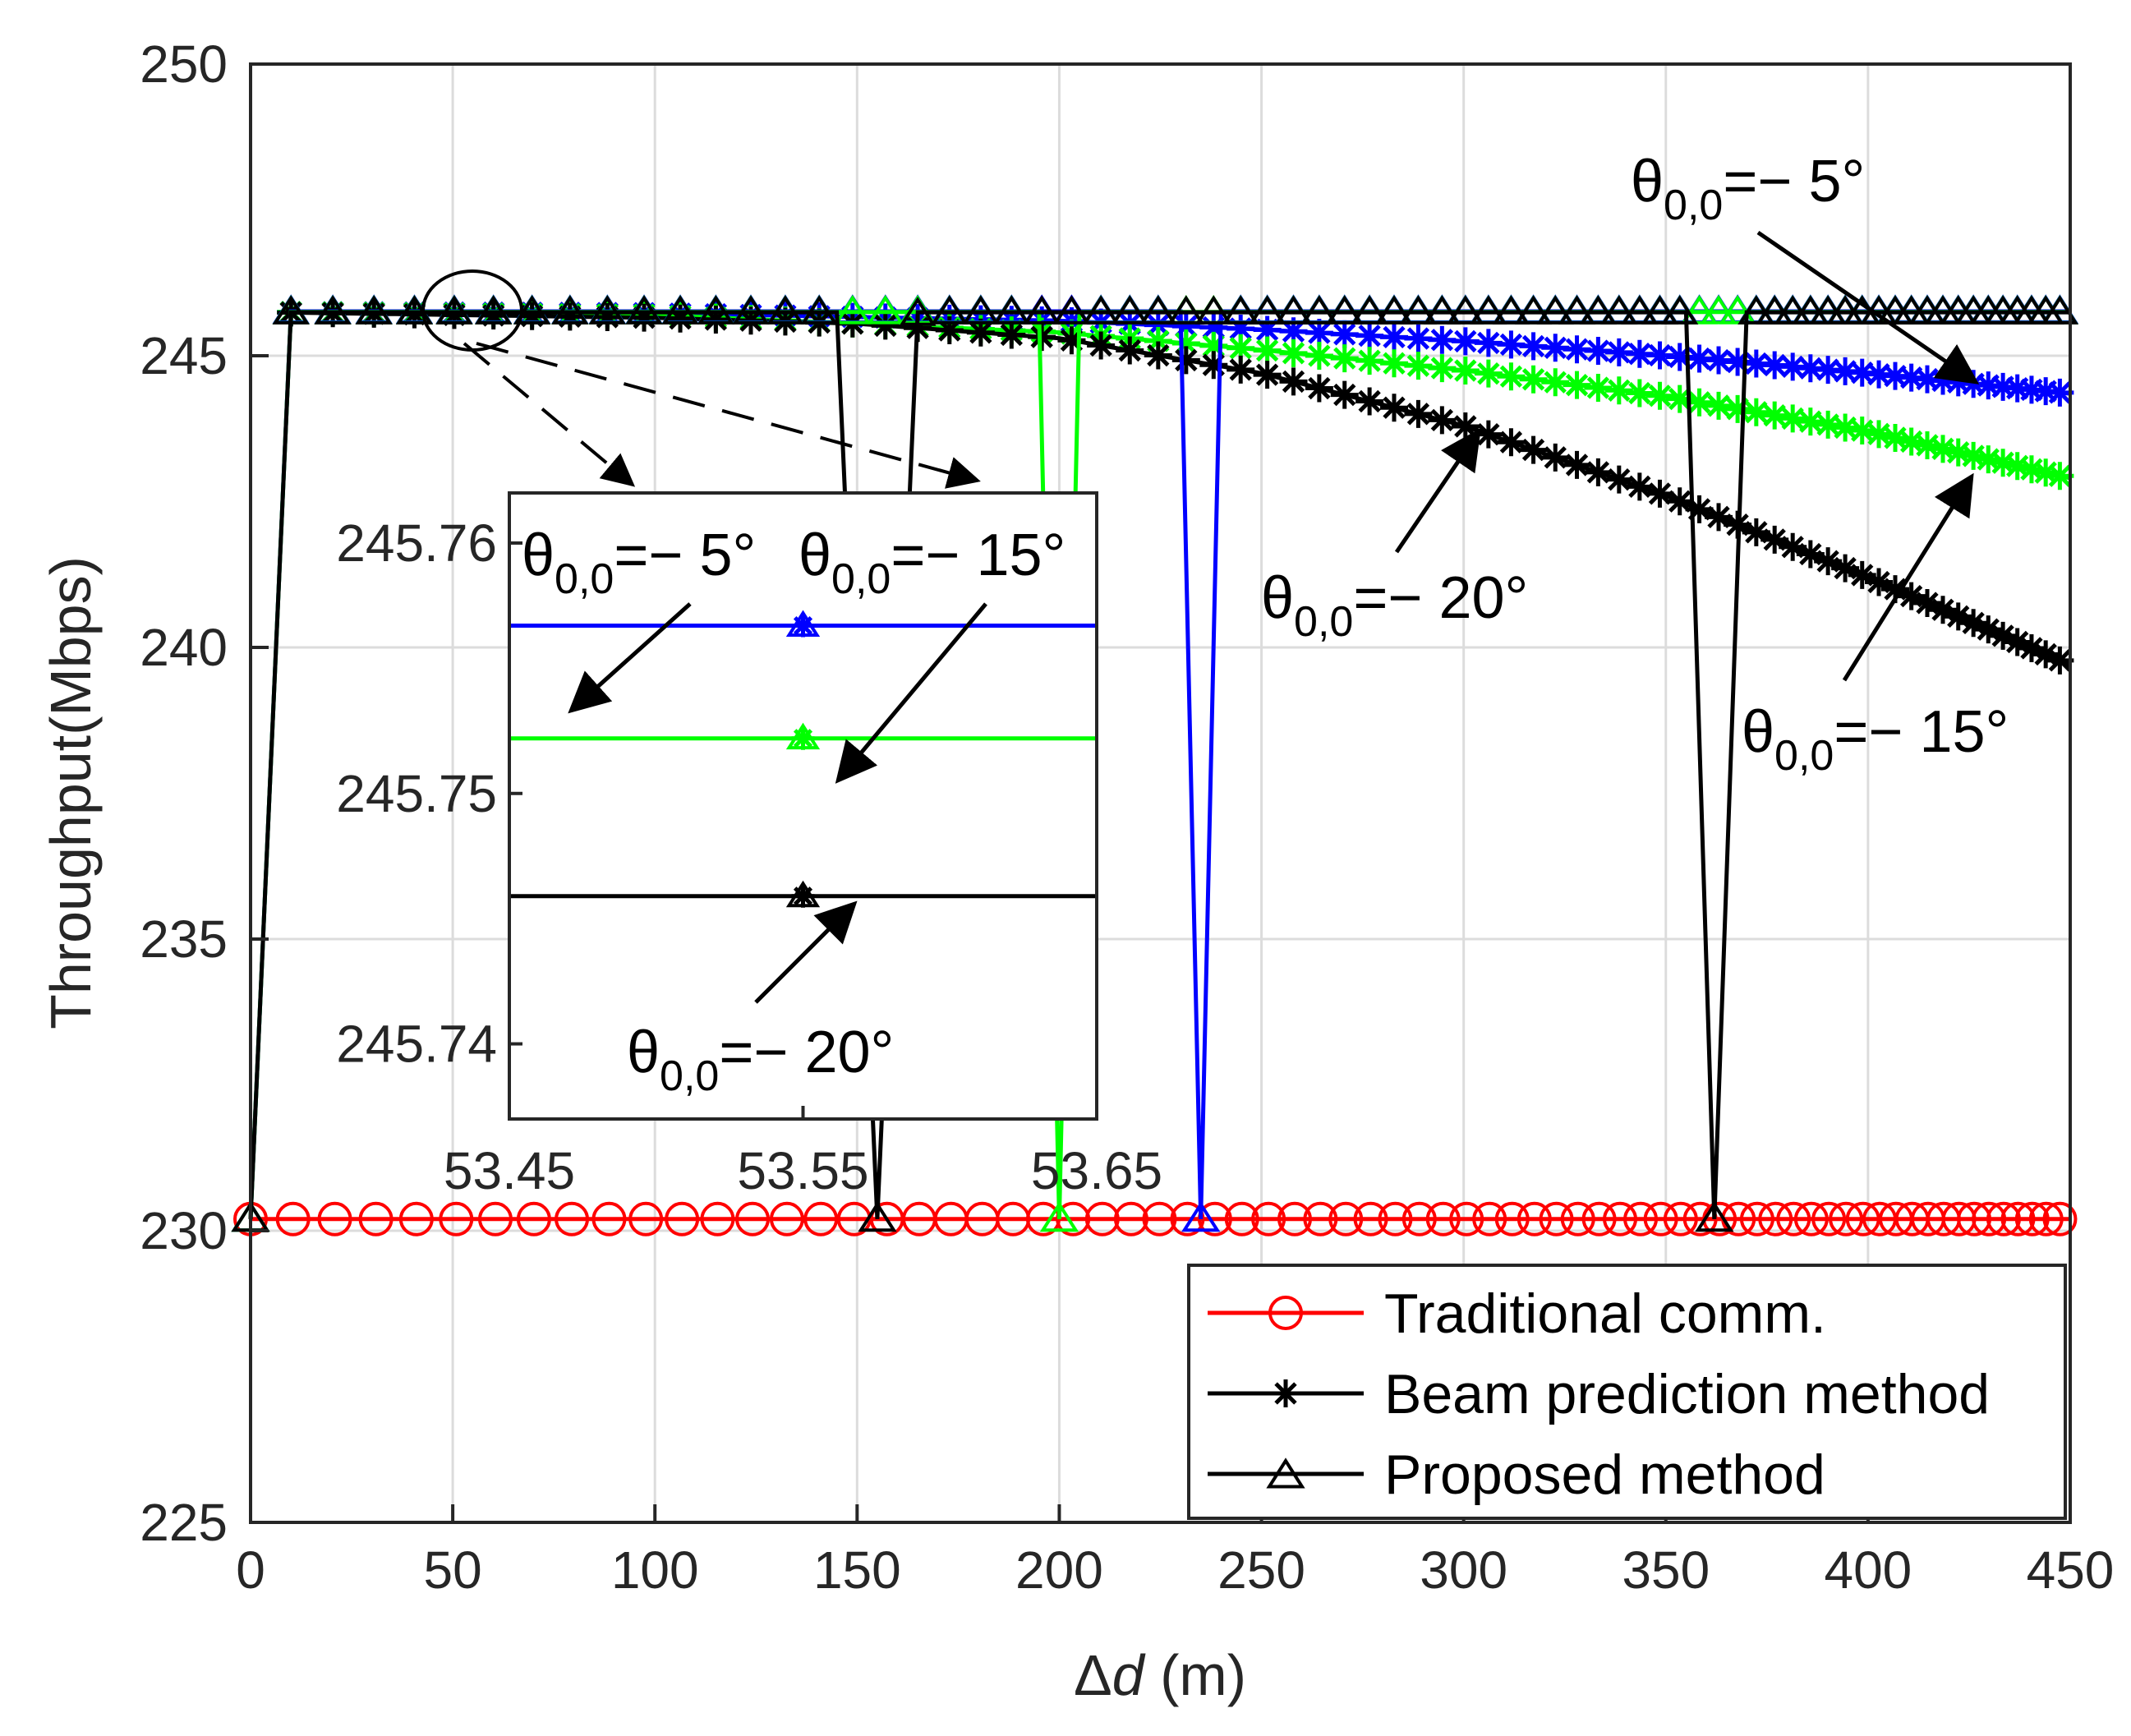 Image resolution: width=2131 pixels, height=1736 pixels. What do you see at coordinates (1604, 1475) in the screenshot?
I see `legend-label: Proposed method` at bounding box center [1604, 1475].